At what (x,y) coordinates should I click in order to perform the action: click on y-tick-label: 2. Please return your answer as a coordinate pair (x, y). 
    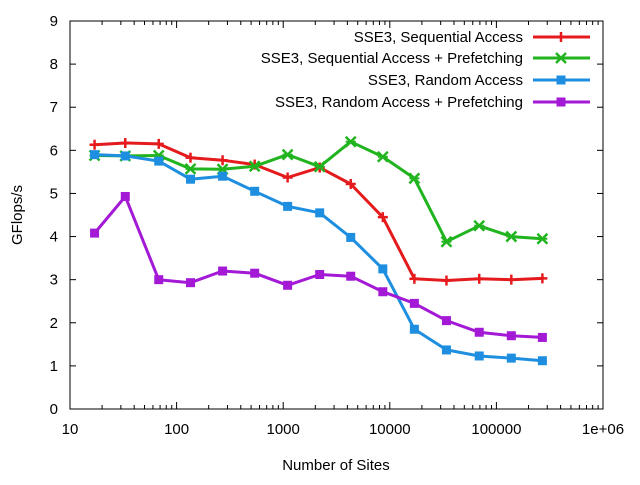
    Looking at the image, I should click on (54, 323).